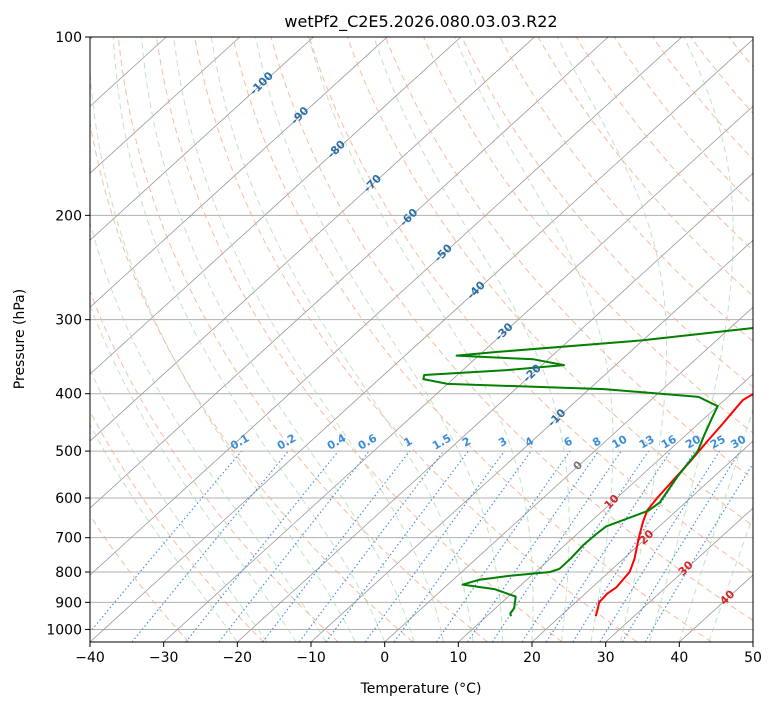 Image resolution: width=775 pixels, height=708 pixels. What do you see at coordinates (420, 22) in the screenshot?
I see `chart-title: wetPf2_C2E5.2026.080.03.03.R22` at bounding box center [420, 22].